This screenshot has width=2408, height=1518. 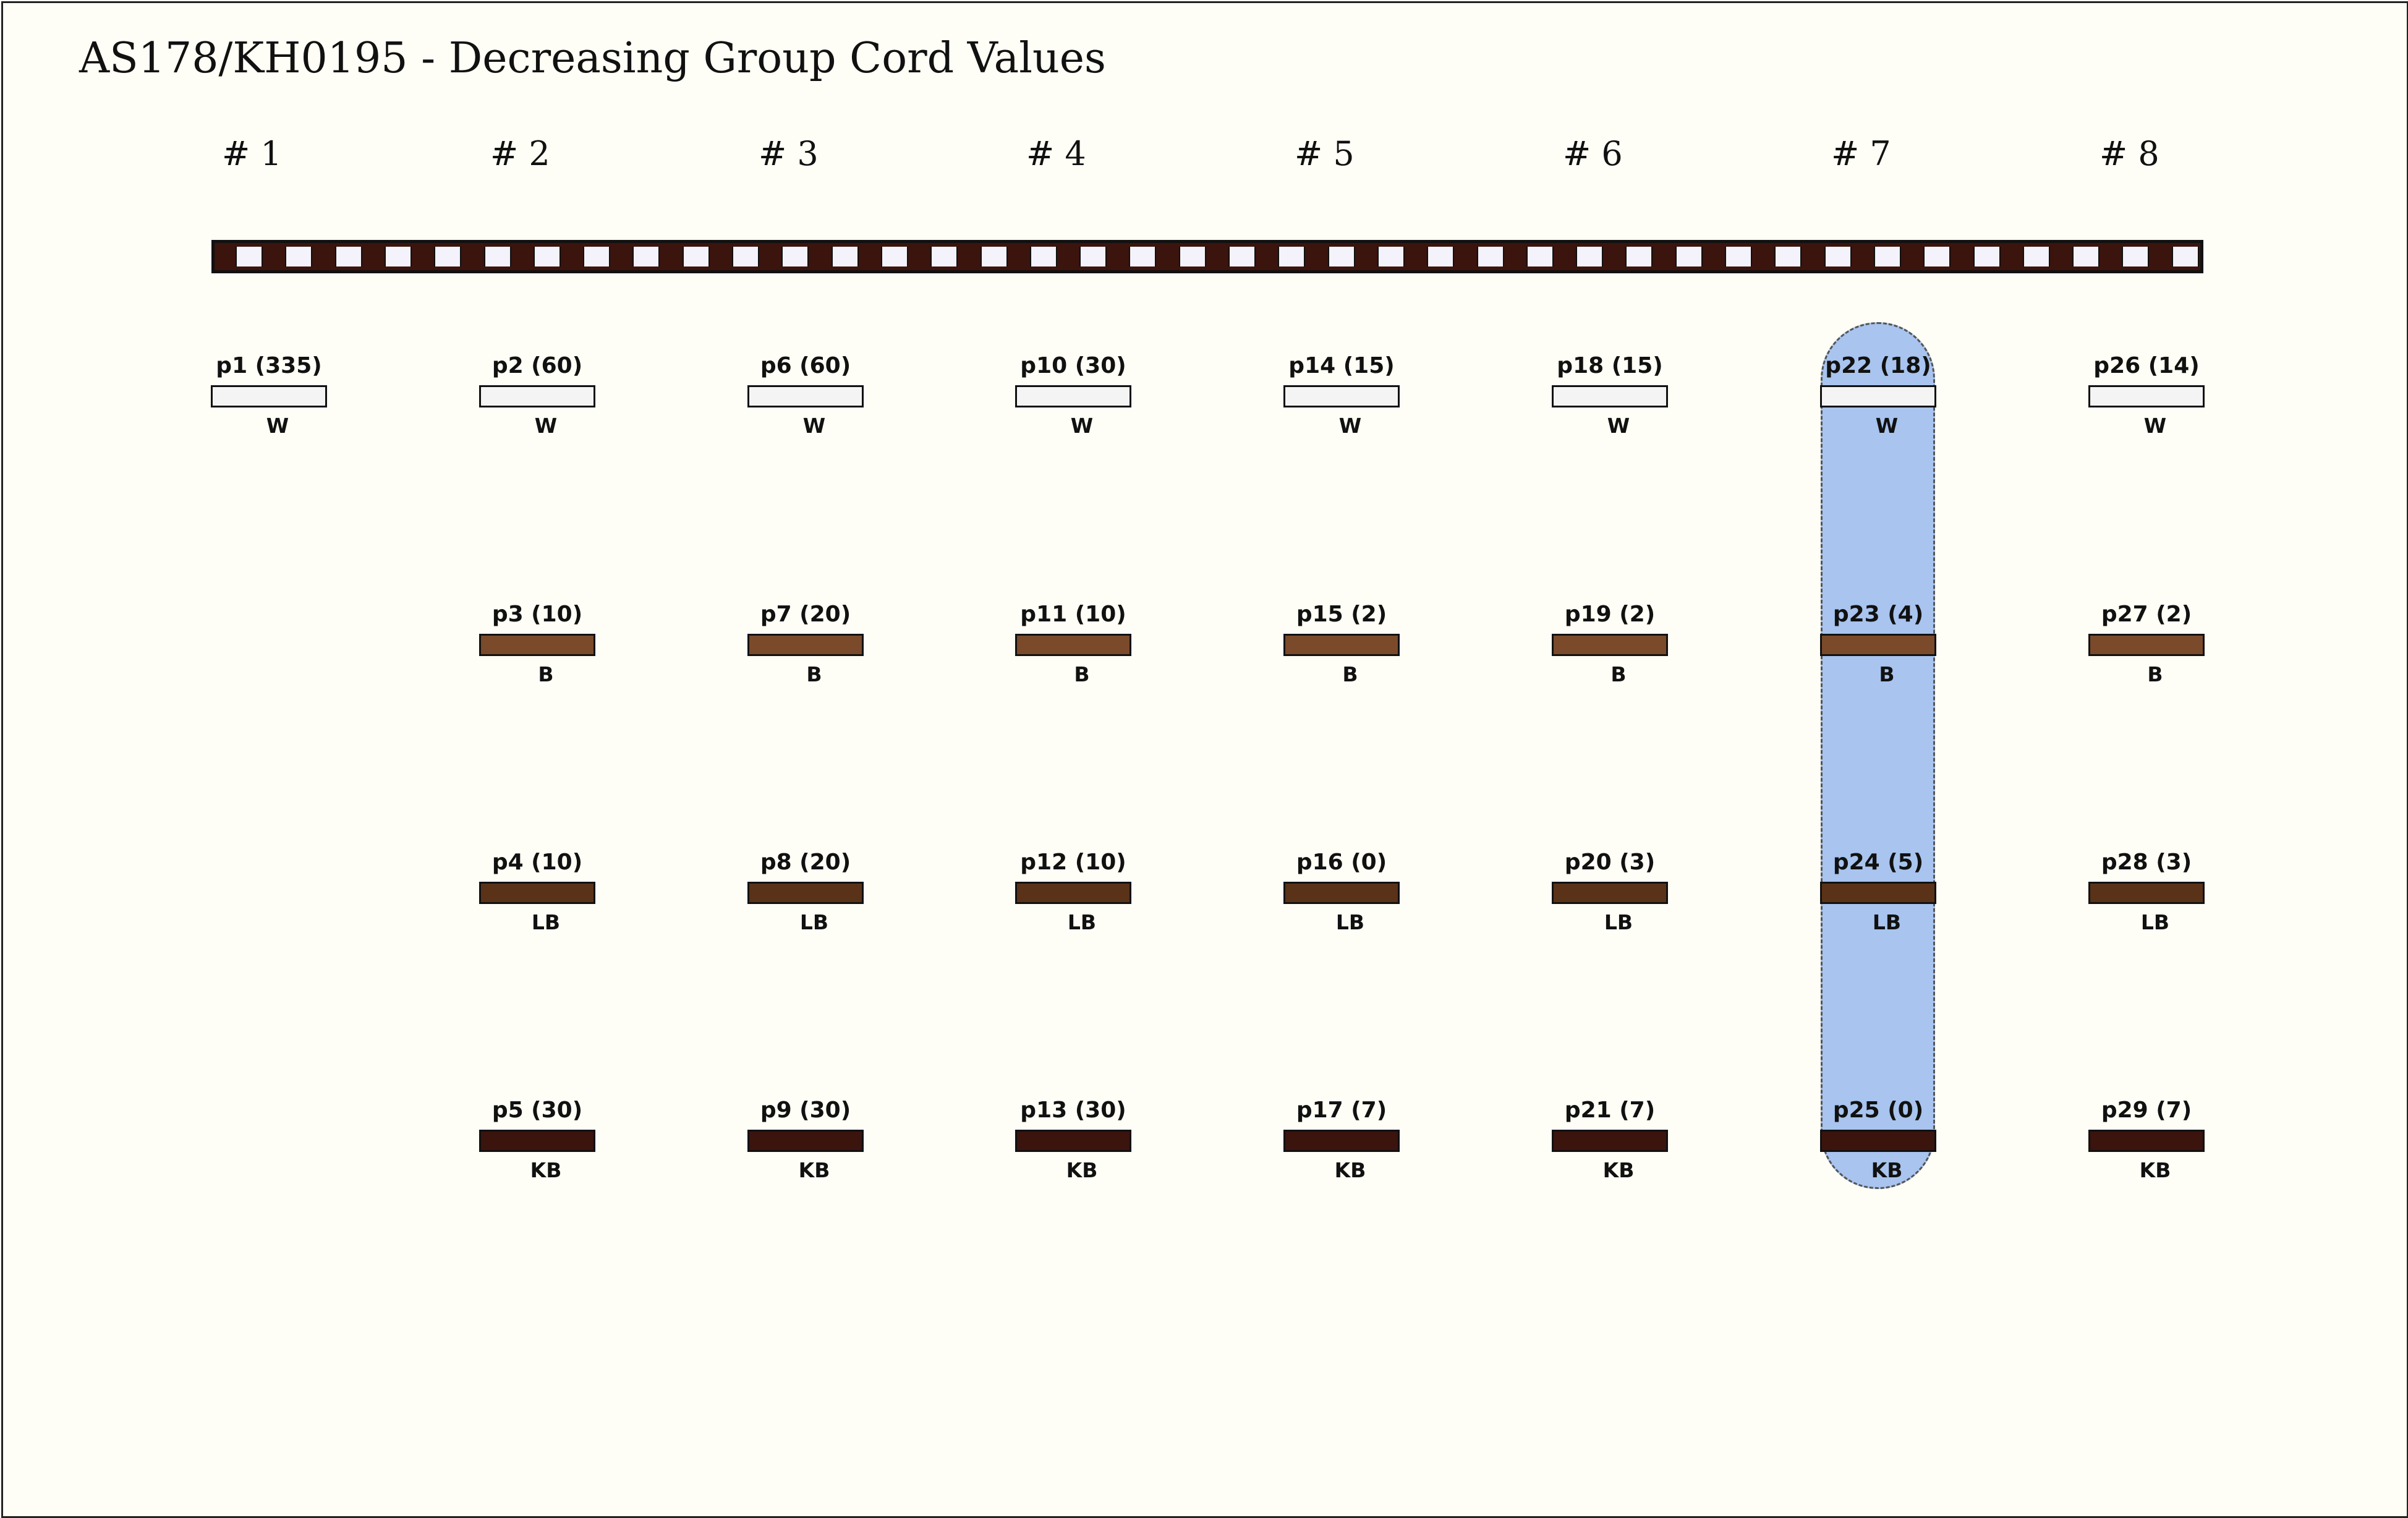 What do you see at coordinates (520, 153) in the screenshot?
I see `group-label-2: # 2` at bounding box center [520, 153].